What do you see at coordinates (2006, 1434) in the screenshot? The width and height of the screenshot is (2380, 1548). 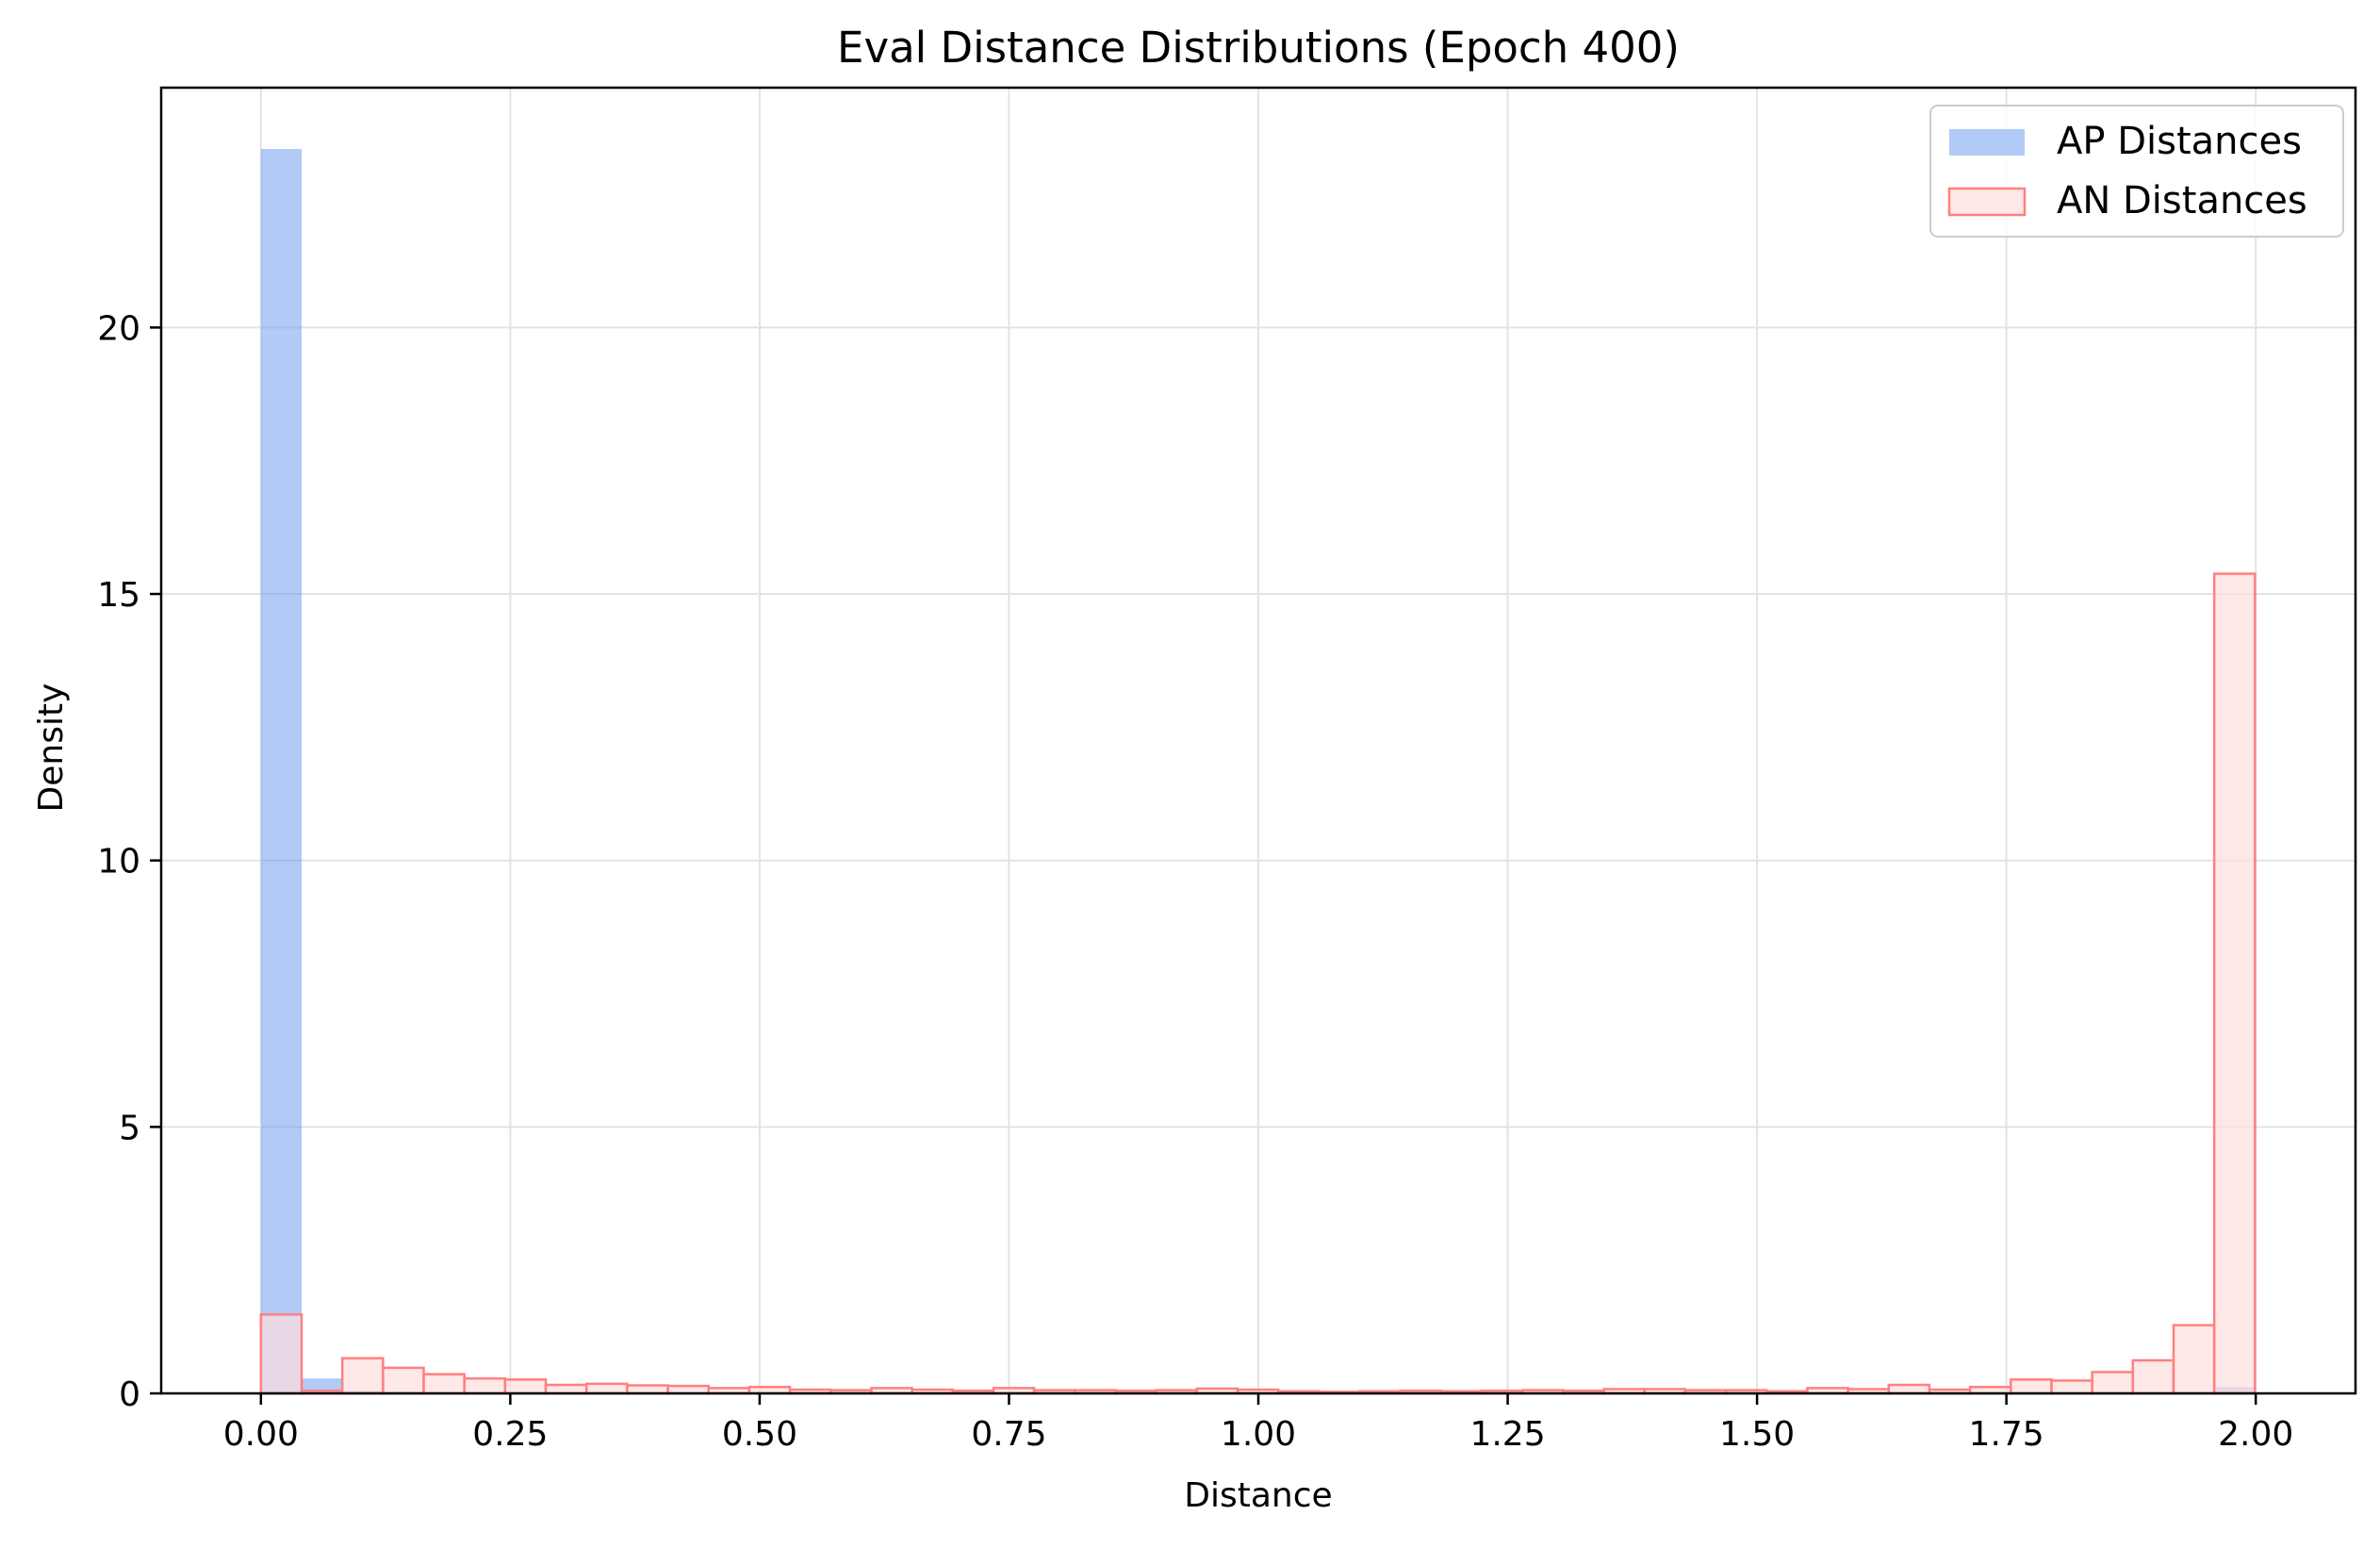 I see `x-tick-label: 1.75` at bounding box center [2006, 1434].